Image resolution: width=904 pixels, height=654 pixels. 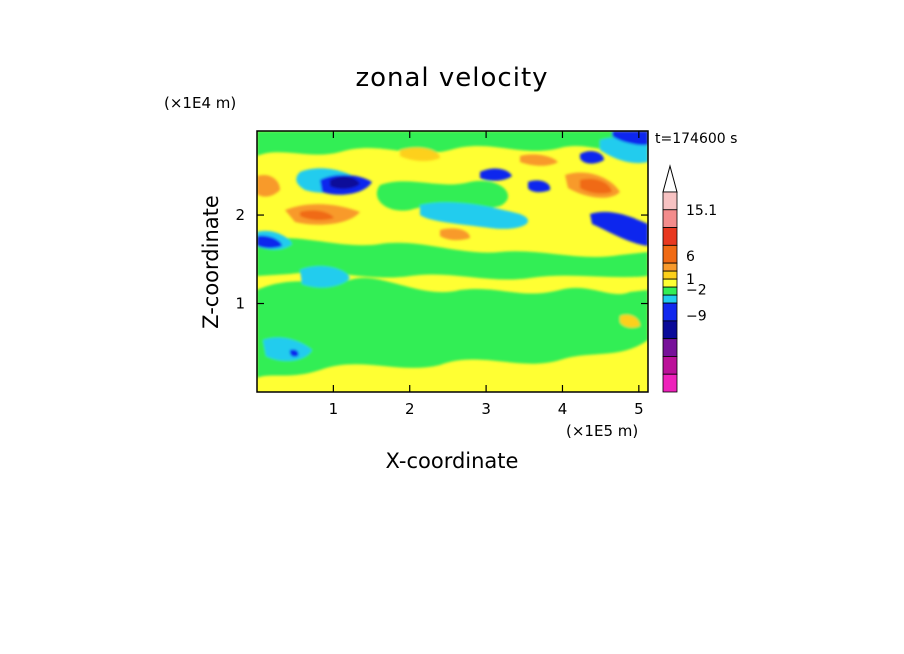 What do you see at coordinates (602, 431) in the screenshot?
I see `x-scale-label: (×1E5 m)` at bounding box center [602, 431].